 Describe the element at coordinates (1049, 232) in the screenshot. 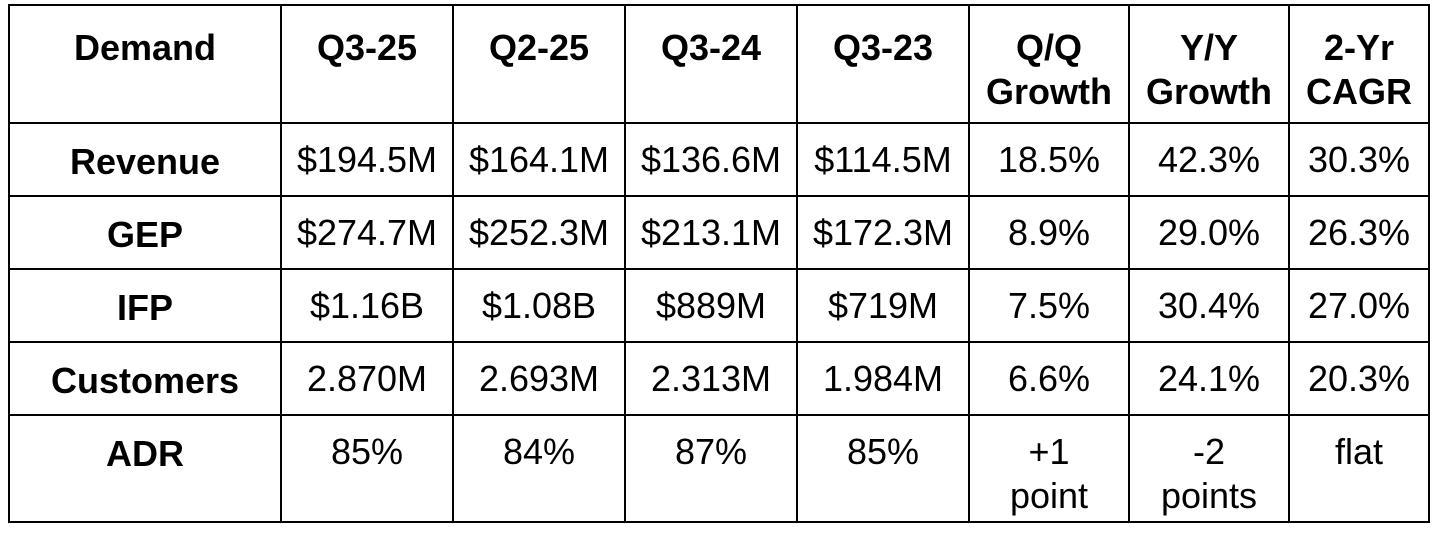

I see `table-cell: 8.9%` at that location.